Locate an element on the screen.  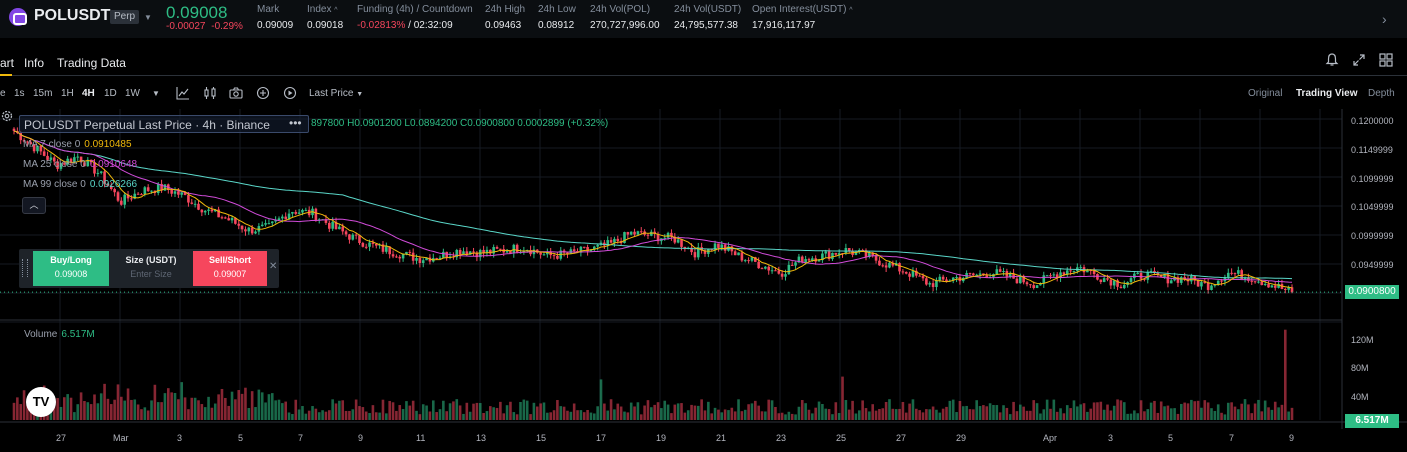
chevron-right-icon: › is located at coordinates (1384, 19).